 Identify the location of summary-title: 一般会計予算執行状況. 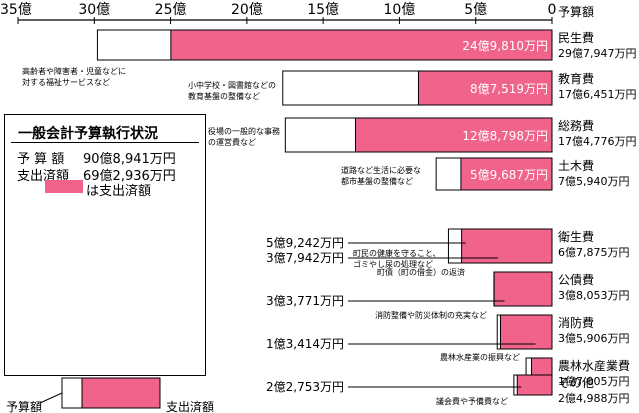
(88, 134).